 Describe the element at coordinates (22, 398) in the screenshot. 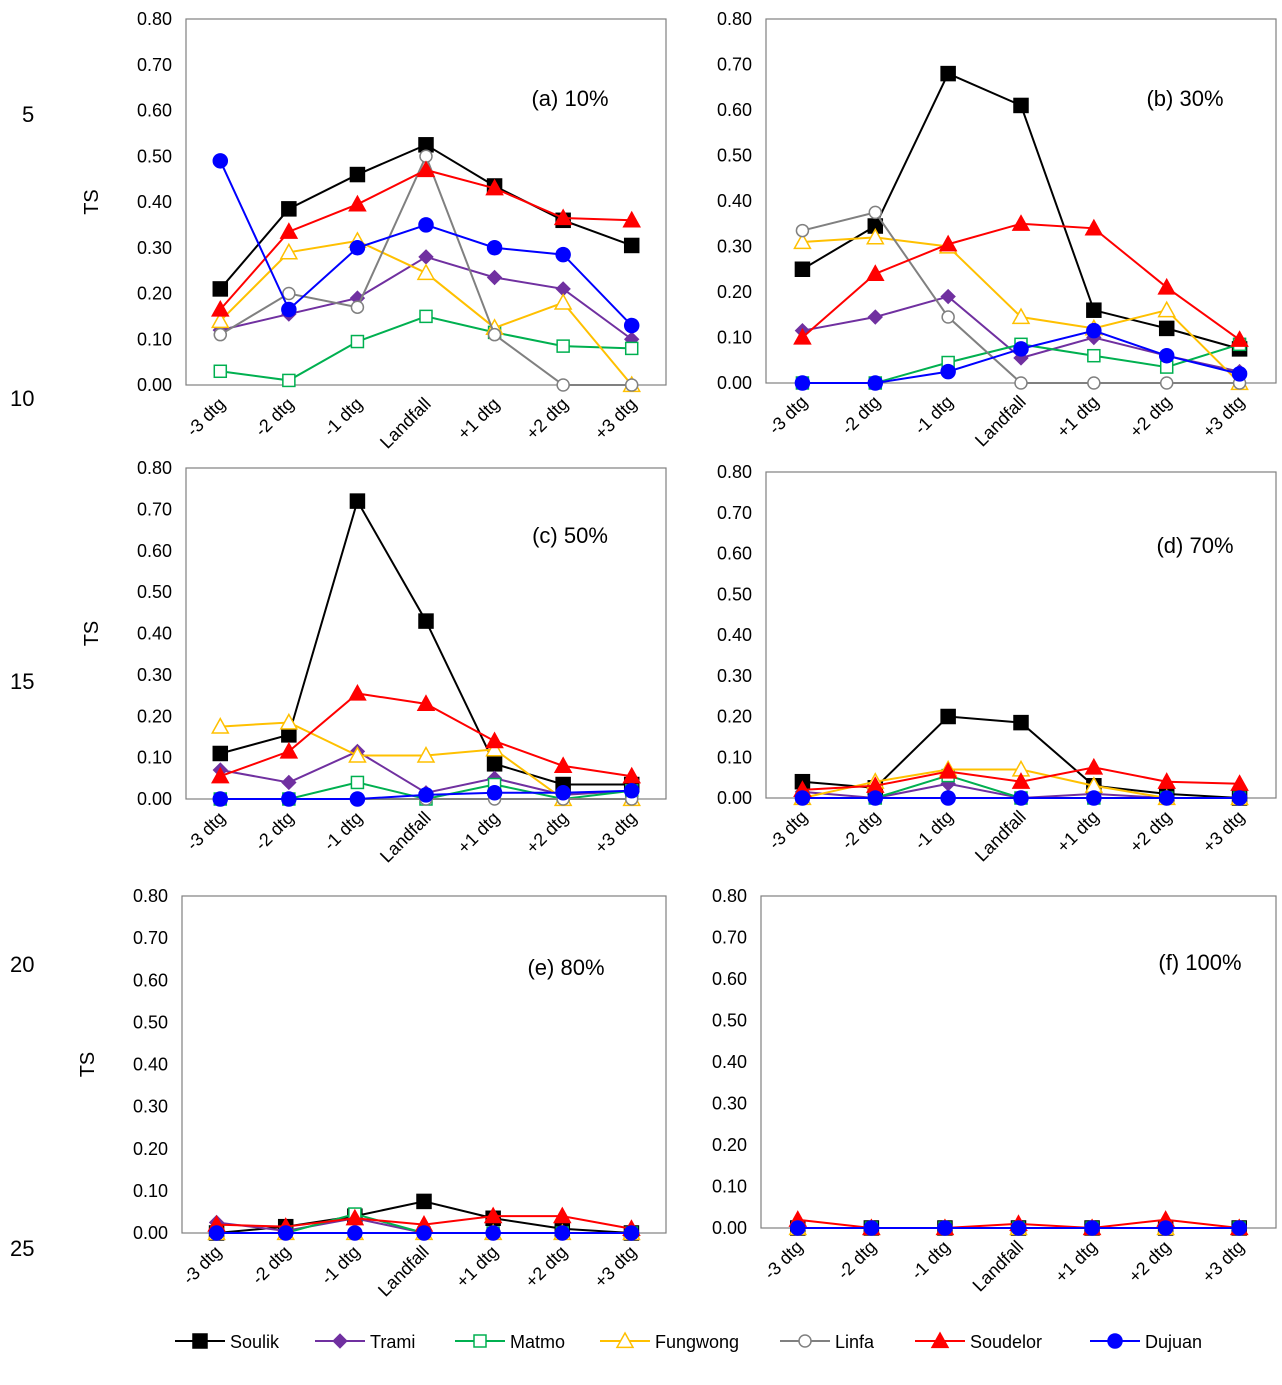

I see `line-number: 10` at that location.